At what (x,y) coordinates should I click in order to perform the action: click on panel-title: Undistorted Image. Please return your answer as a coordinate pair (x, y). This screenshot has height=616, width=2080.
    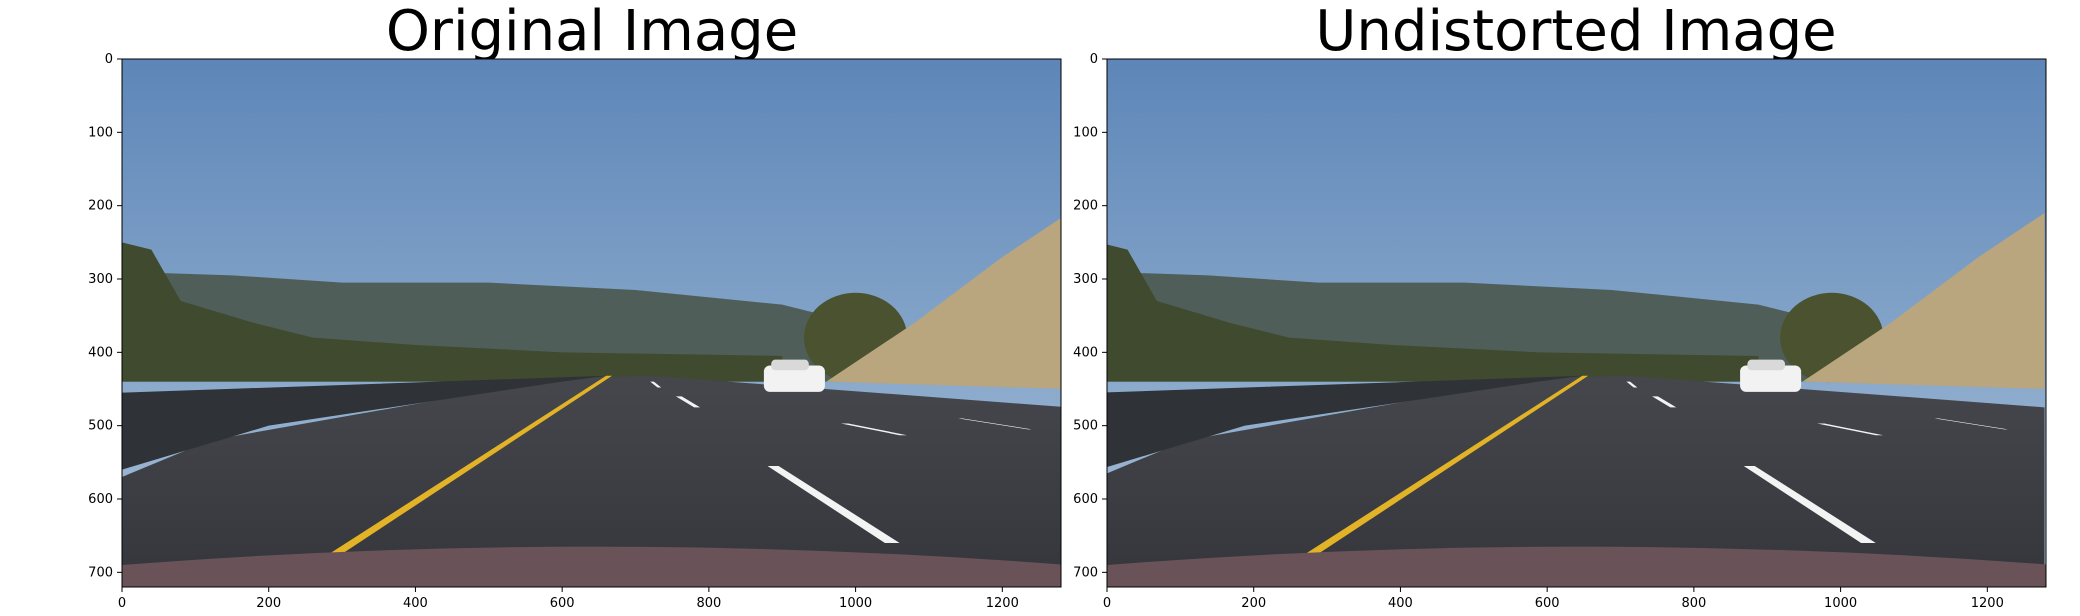
    Looking at the image, I should click on (1576, 32).